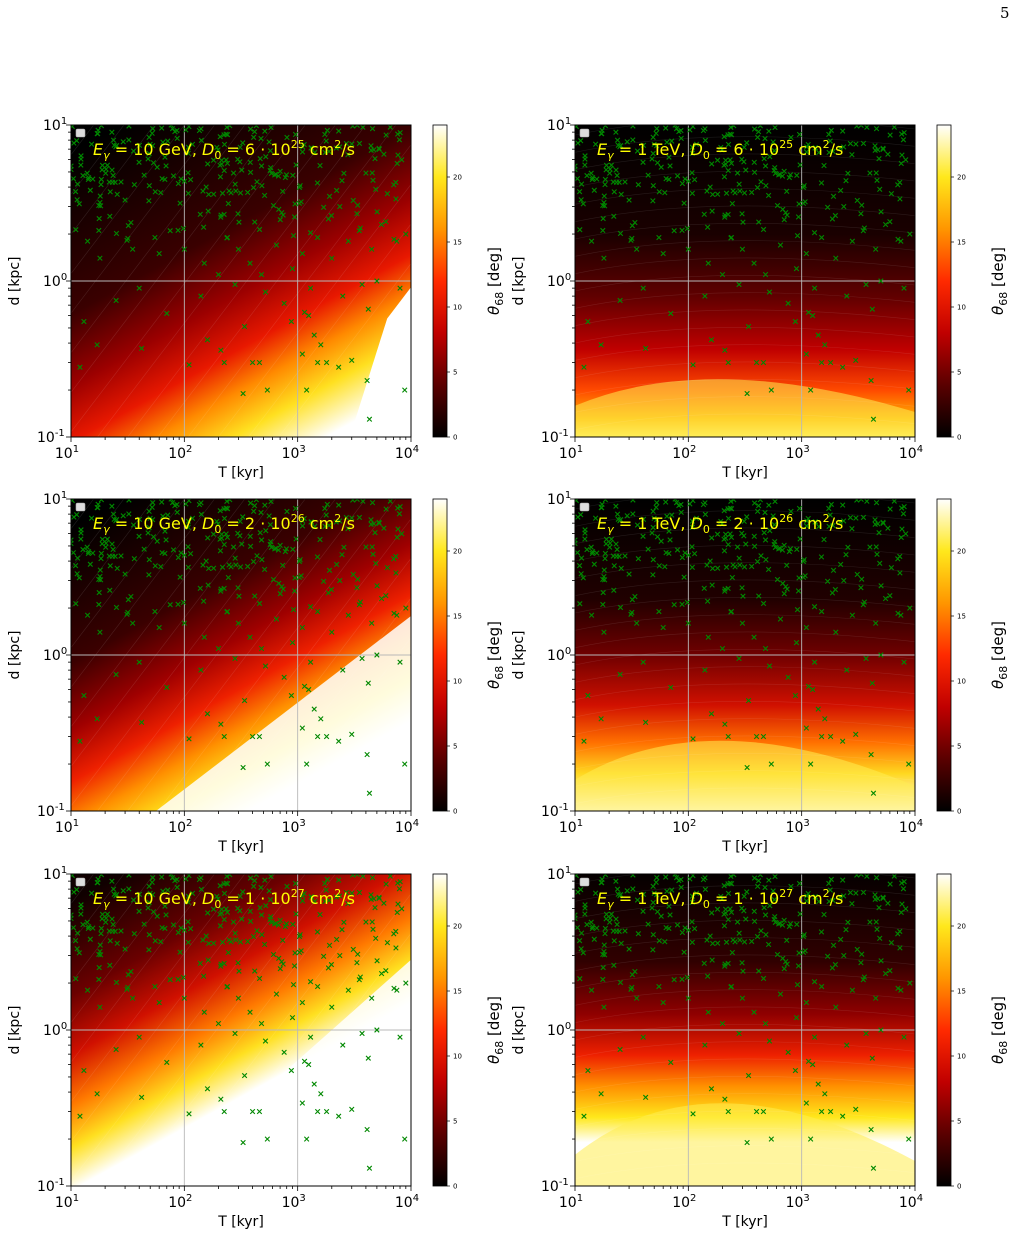 This screenshot has height=1238, width=1018. I want to click on colorbar-tick-label: 5, so click(455, 747).